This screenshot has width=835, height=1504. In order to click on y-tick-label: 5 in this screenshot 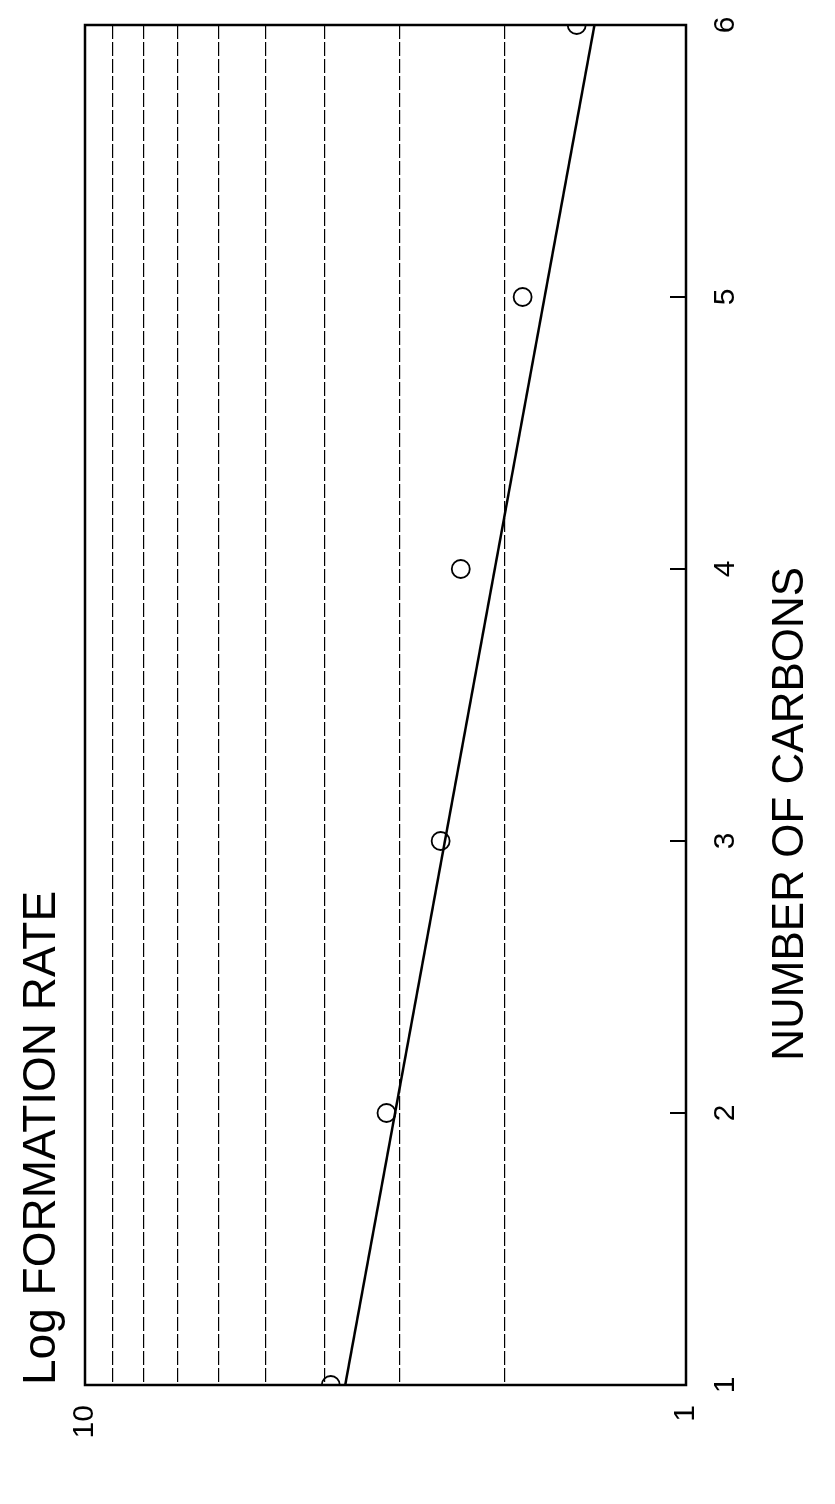, I will do `click(724, 297)`.